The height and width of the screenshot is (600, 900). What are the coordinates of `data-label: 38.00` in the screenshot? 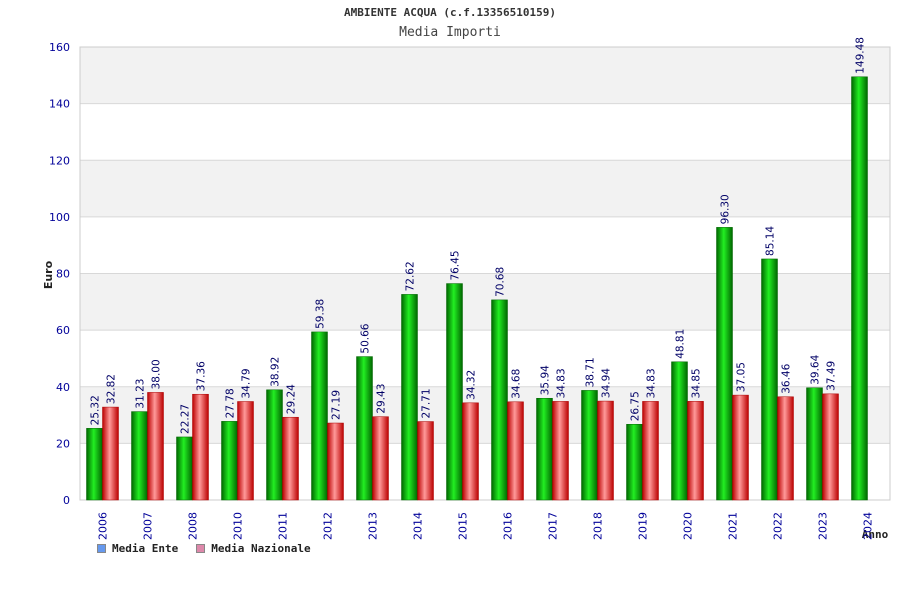 It's located at (157, 374).